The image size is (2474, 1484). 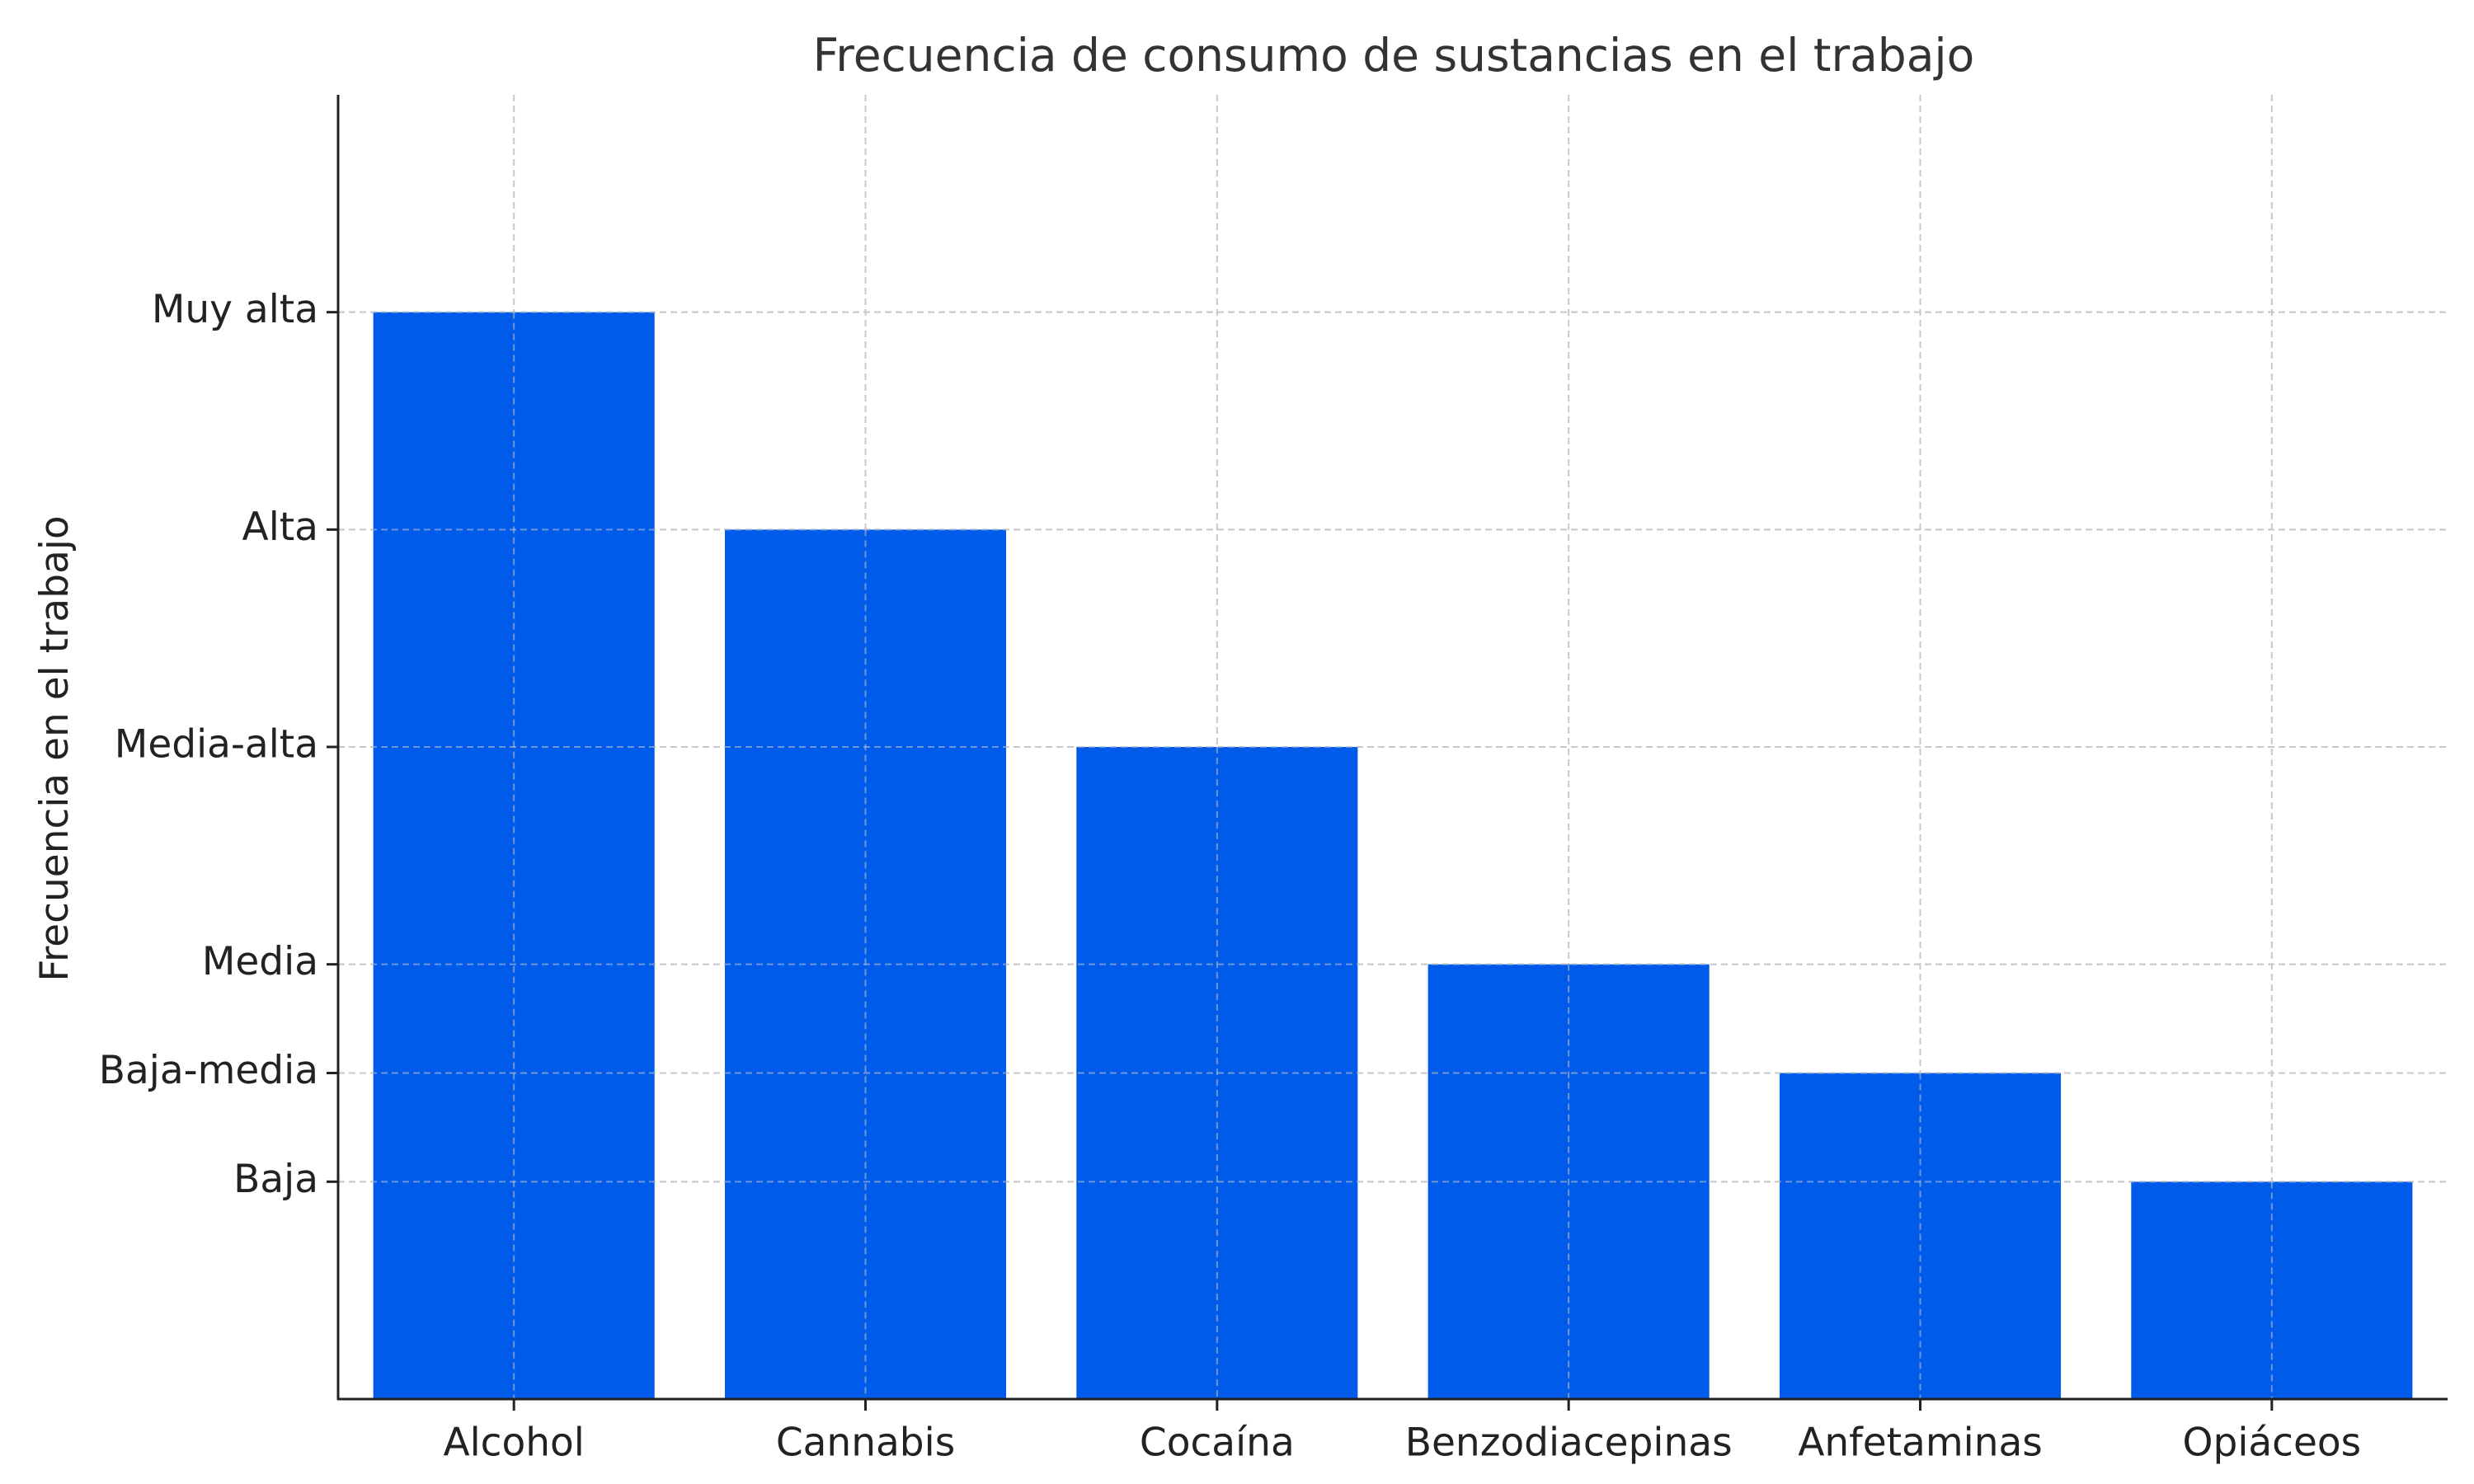 What do you see at coordinates (1569, 1443) in the screenshot?
I see `x-tick-label: Benzodiacepinas` at bounding box center [1569, 1443].